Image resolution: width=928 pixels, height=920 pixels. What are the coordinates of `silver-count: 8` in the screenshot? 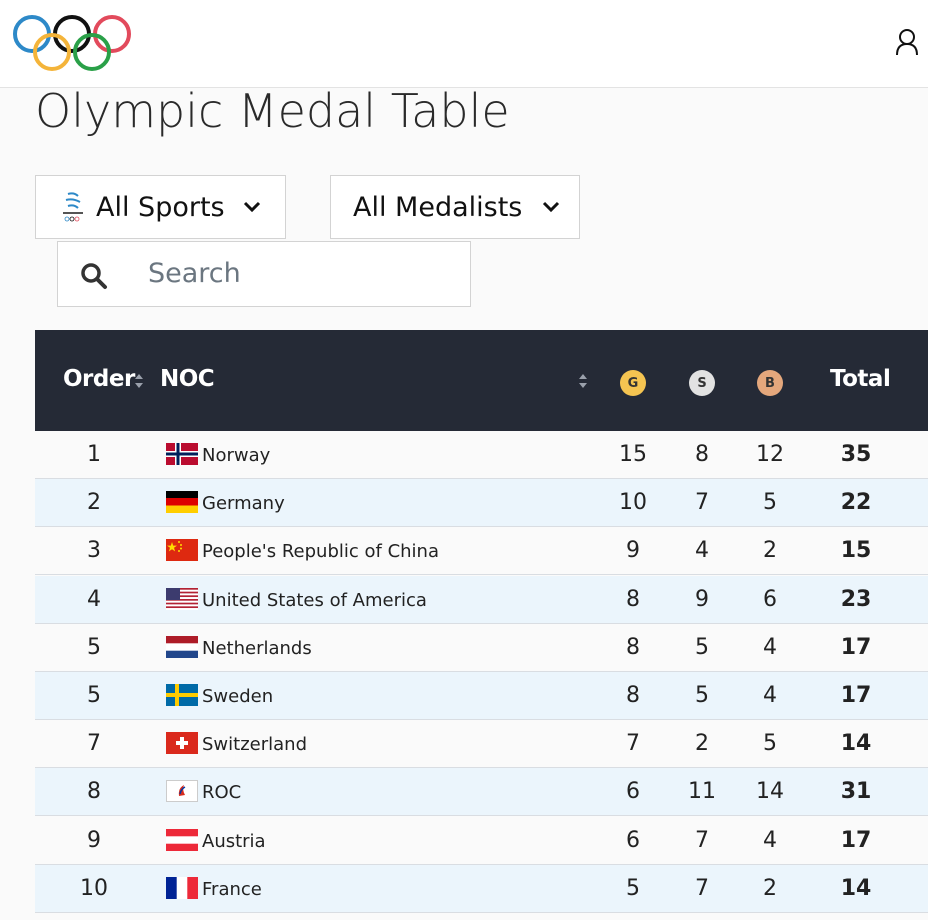 It's located at (702, 454).